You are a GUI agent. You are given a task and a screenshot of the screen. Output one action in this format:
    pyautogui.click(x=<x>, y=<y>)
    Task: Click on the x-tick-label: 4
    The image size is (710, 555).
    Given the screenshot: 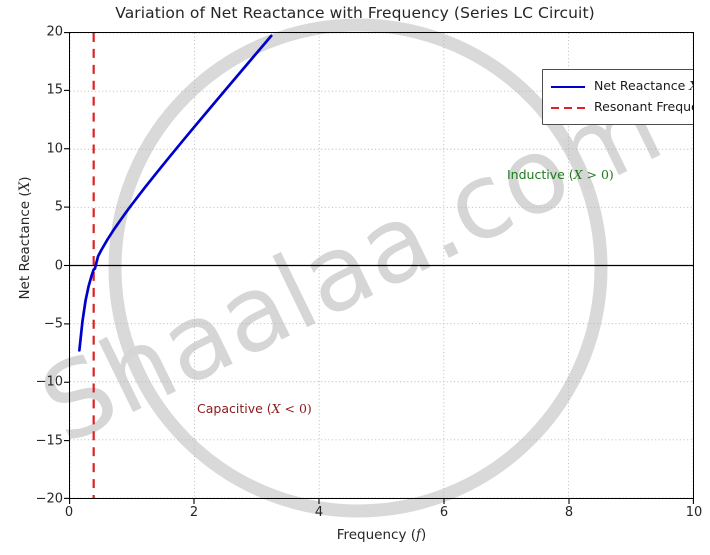 What is the action you would take?
    pyautogui.click(x=319, y=512)
    